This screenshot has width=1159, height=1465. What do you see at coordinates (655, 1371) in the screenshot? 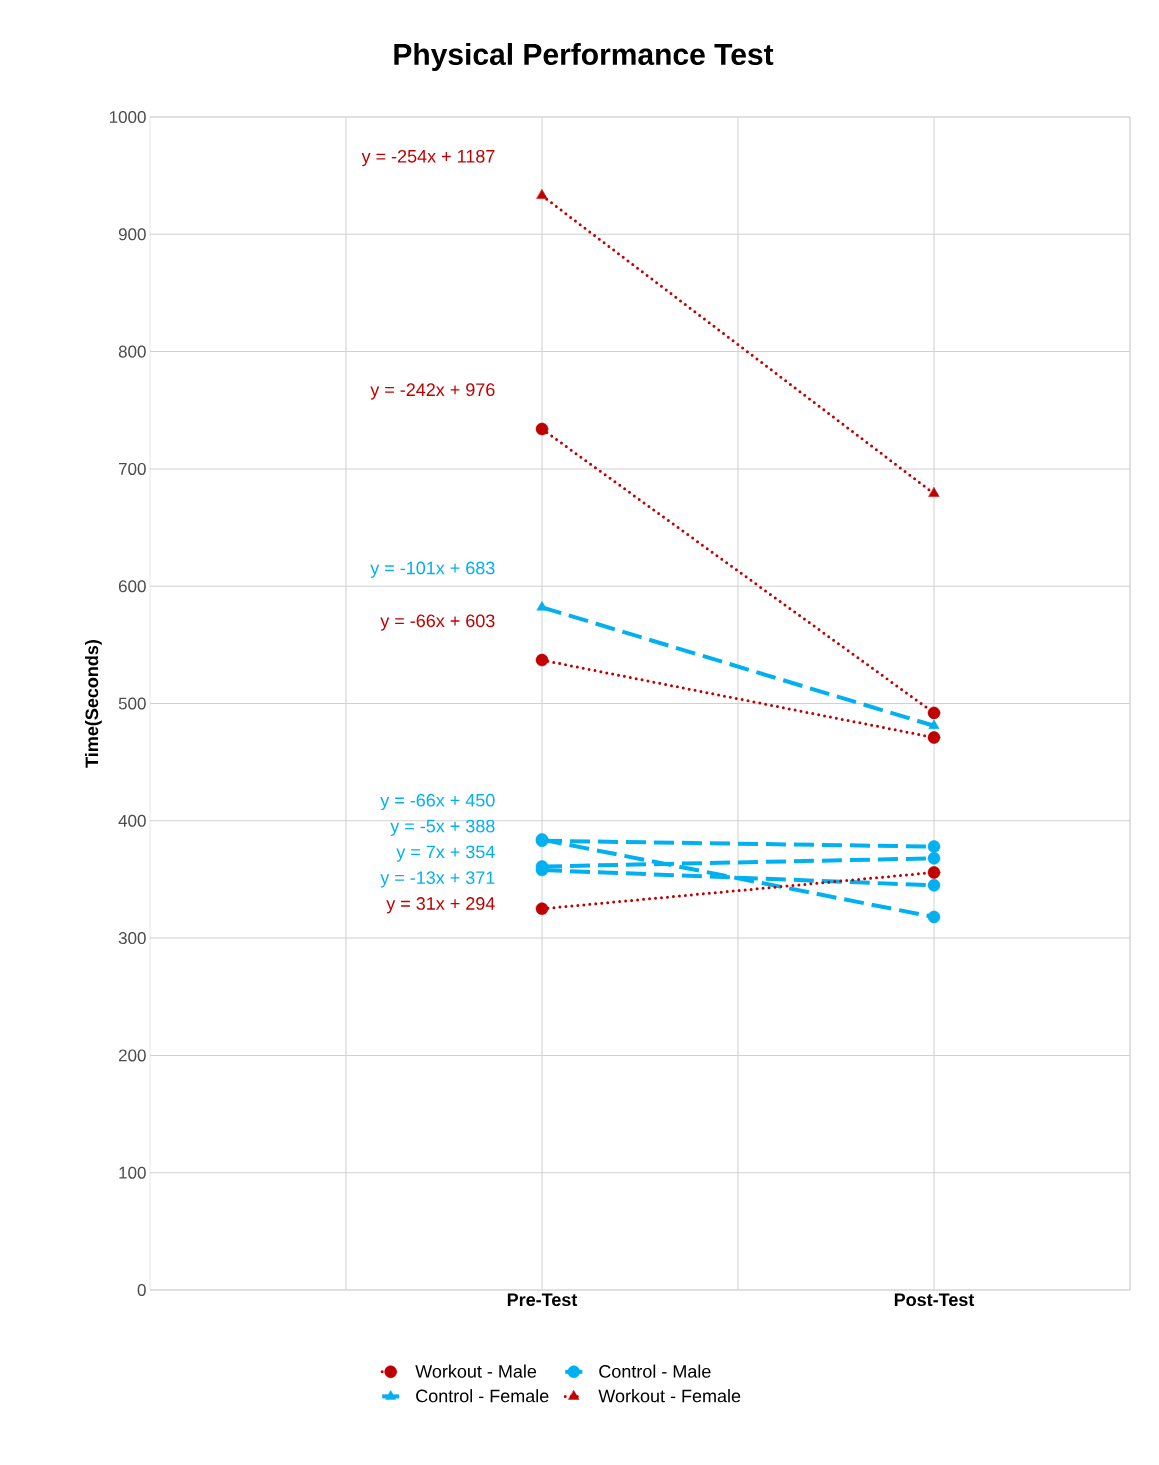
I see `legend-label: Control - Male` at bounding box center [655, 1371].